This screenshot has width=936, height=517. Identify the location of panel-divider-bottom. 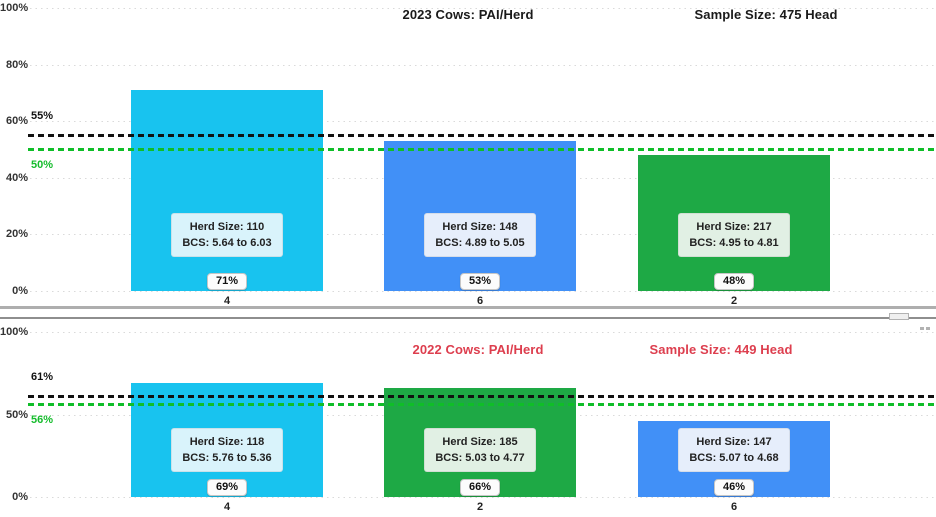
(468, 318).